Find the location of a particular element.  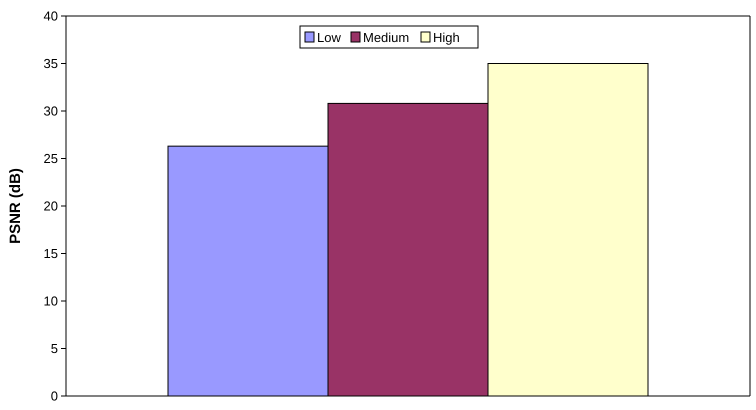

legend-label: Medium is located at coordinates (386, 37).